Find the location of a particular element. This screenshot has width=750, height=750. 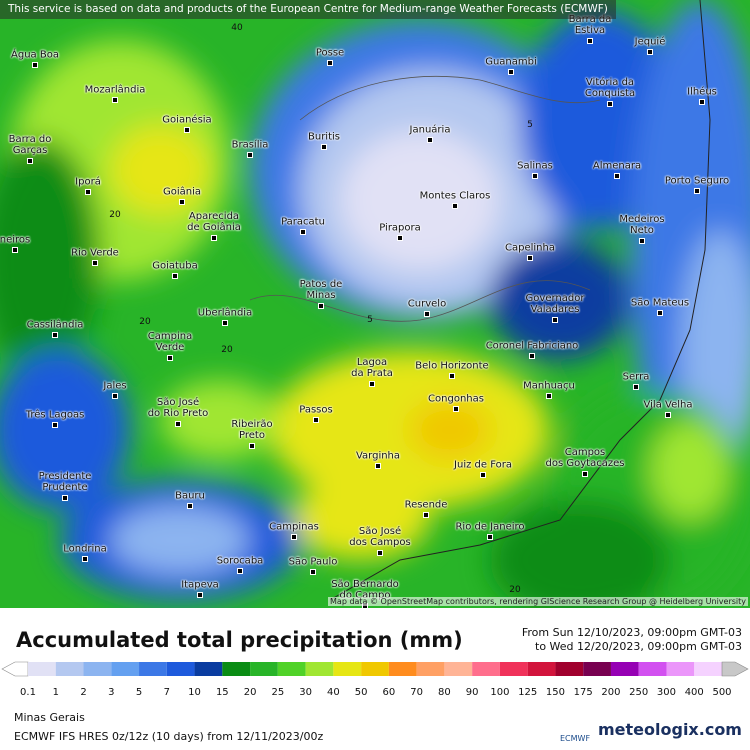

city-label: Juiz de Fora is located at coordinates (483, 465).